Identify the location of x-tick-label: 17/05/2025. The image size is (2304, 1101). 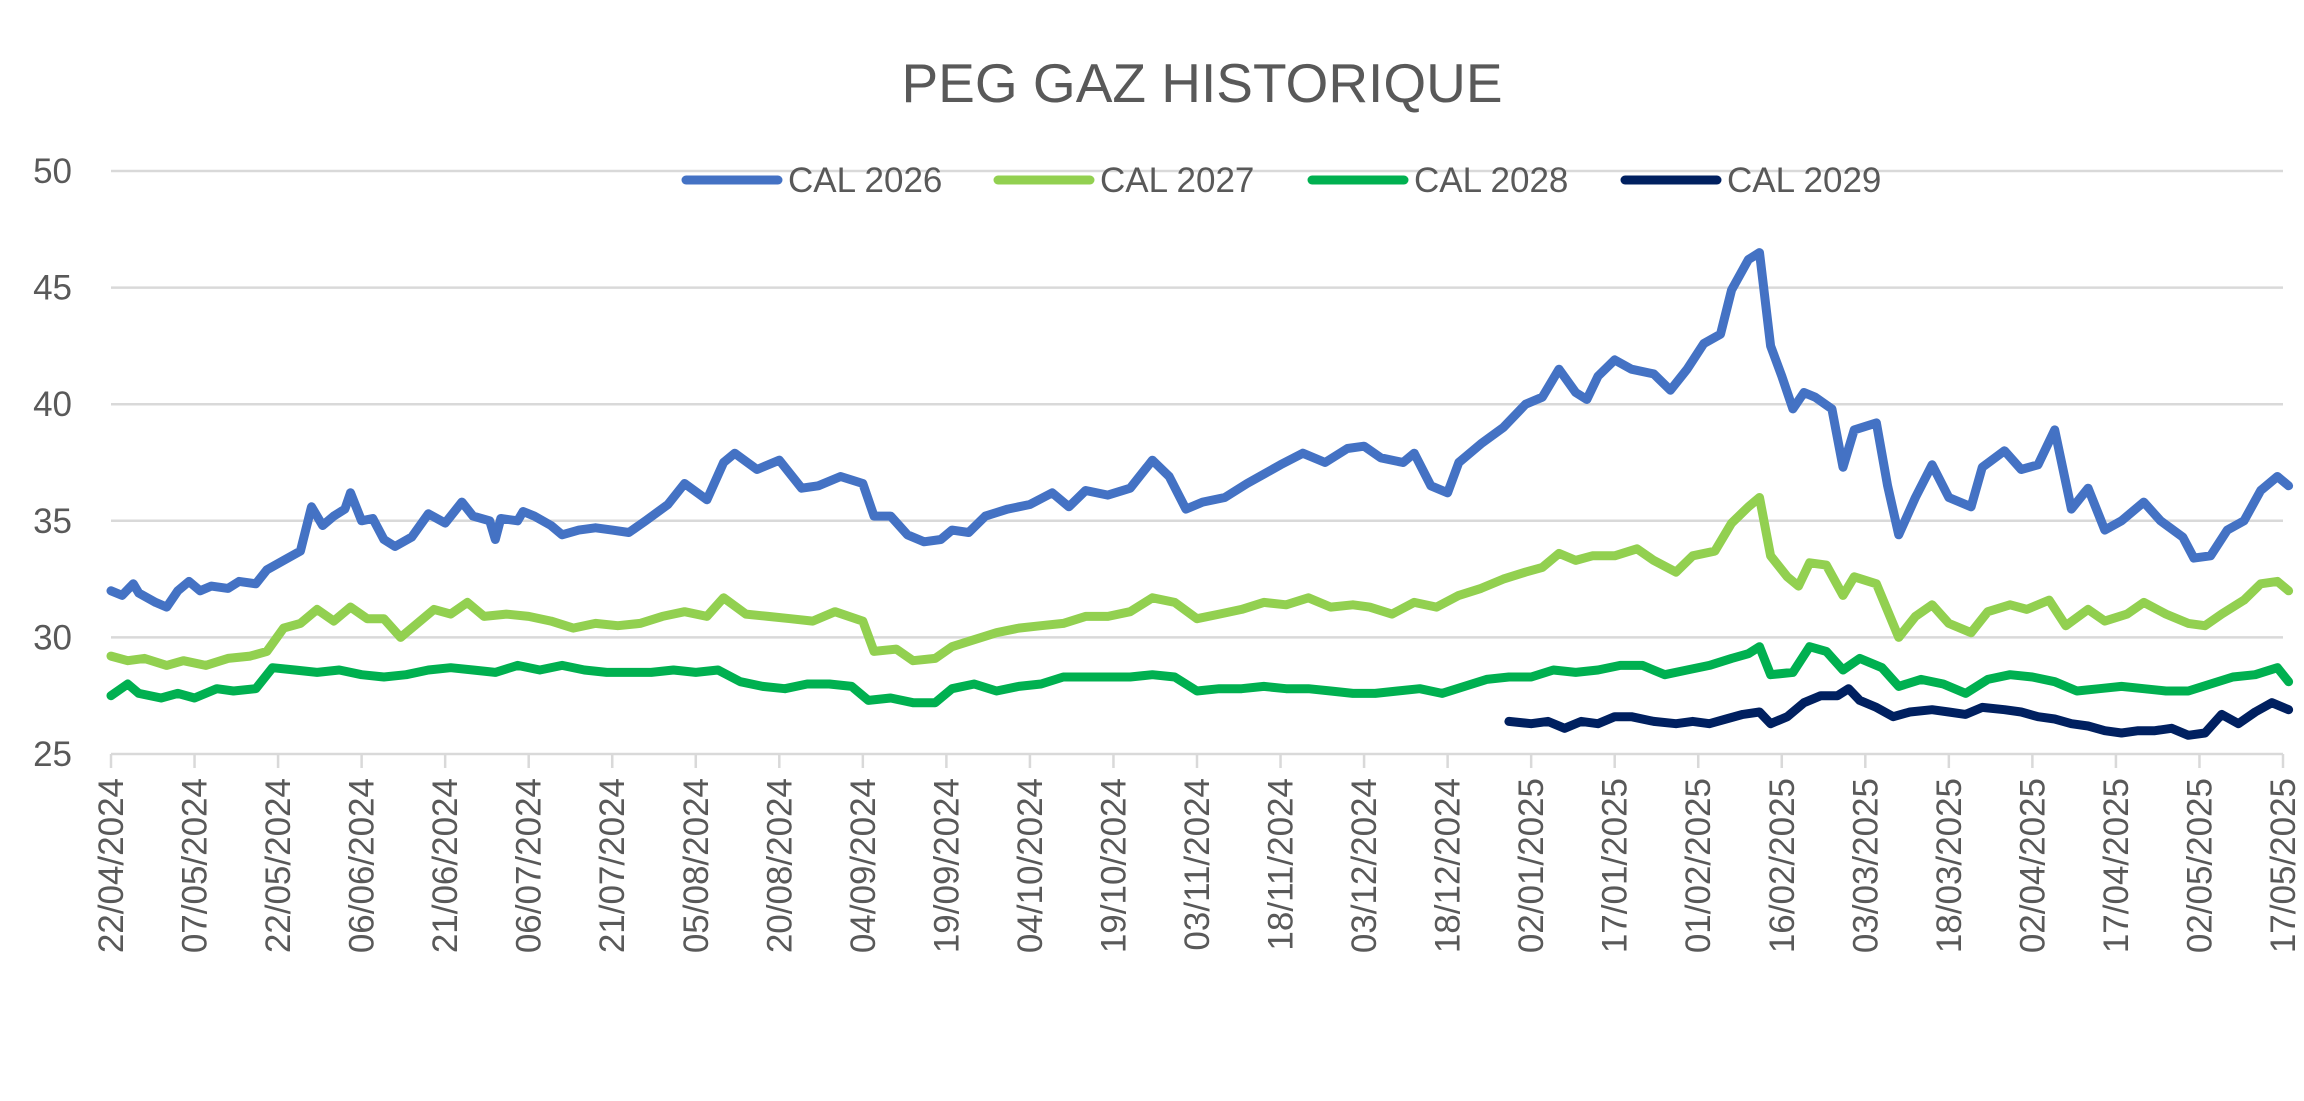
(2283, 865).